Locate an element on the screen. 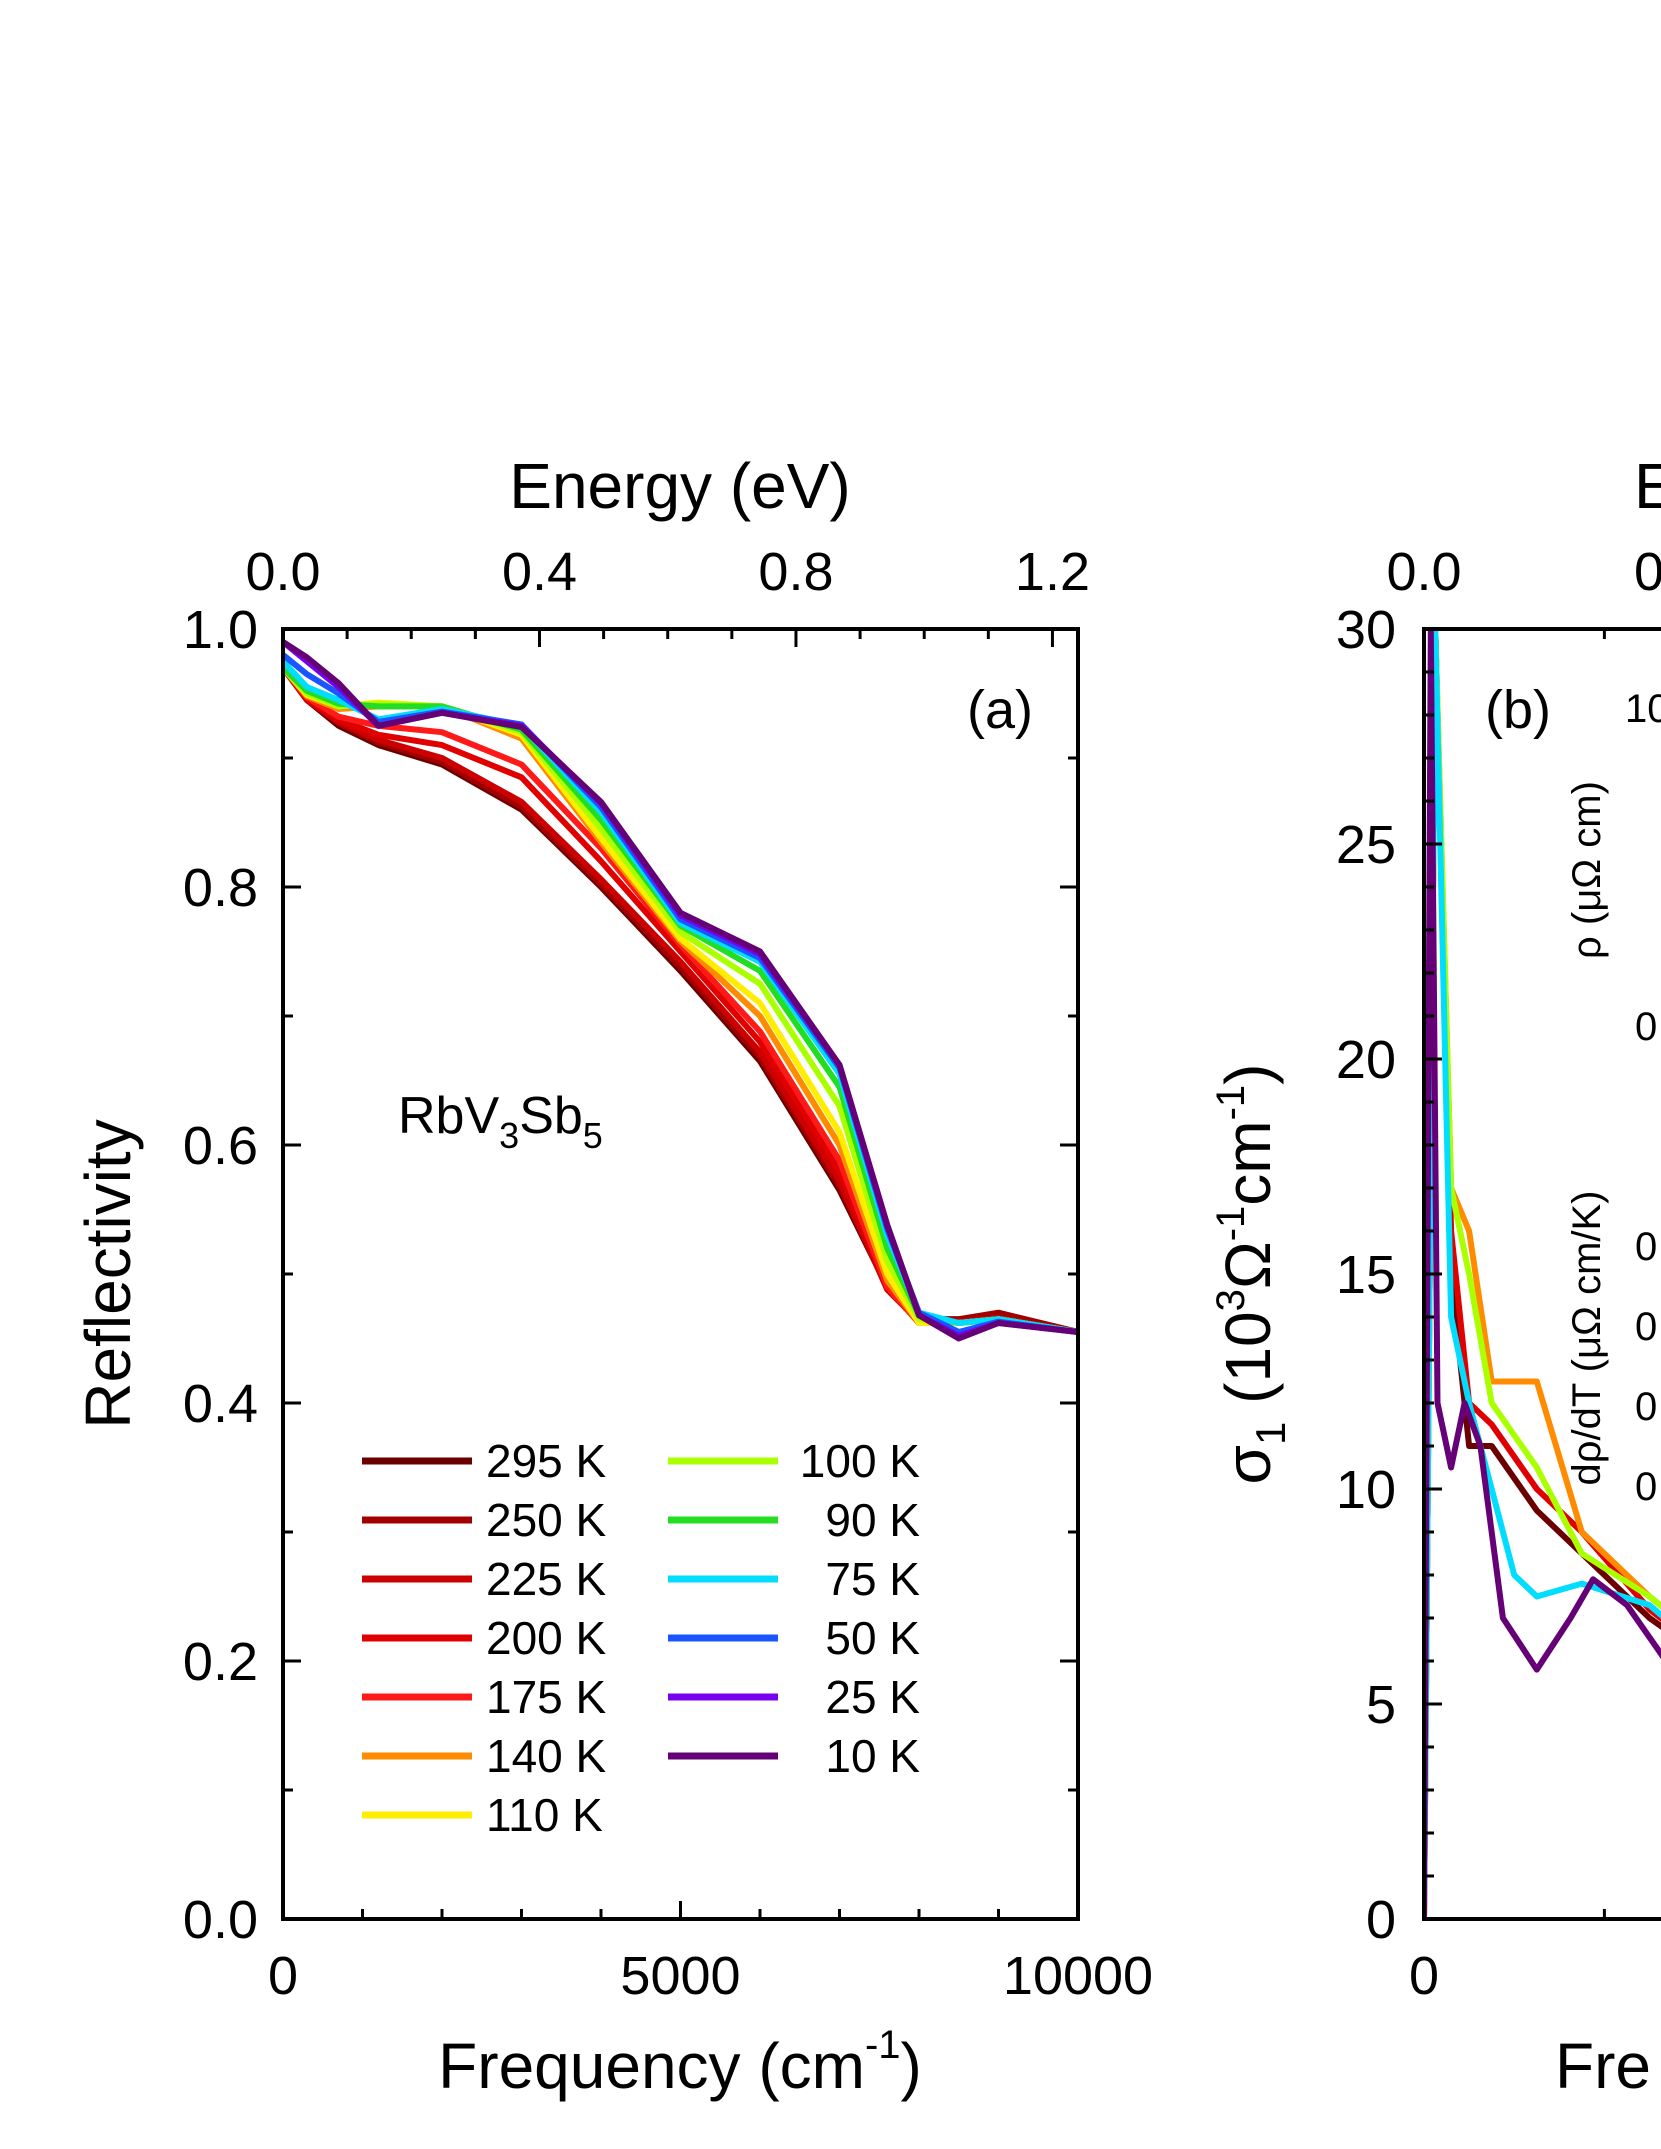  b-top-tick-label: 0 is located at coordinates (1647, 572).